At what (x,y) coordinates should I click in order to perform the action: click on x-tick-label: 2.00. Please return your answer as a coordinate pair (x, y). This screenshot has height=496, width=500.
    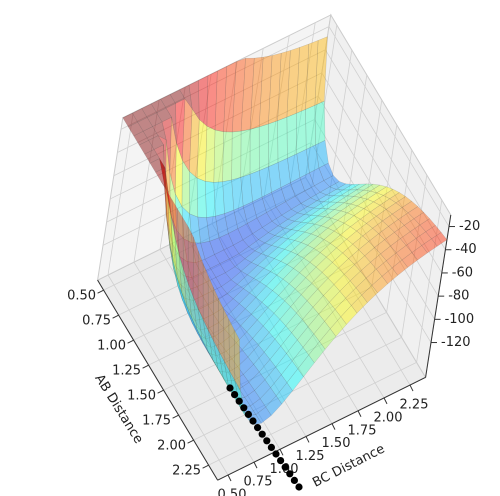
    Looking at the image, I should click on (171, 446).